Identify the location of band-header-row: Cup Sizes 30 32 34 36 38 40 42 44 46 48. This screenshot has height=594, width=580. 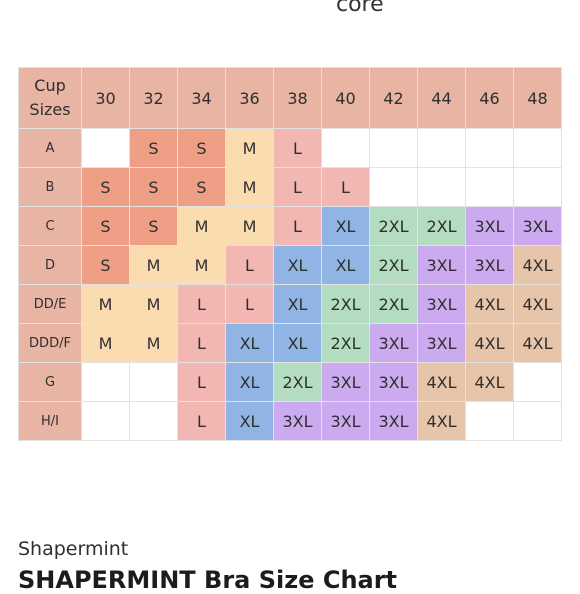
(290, 98).